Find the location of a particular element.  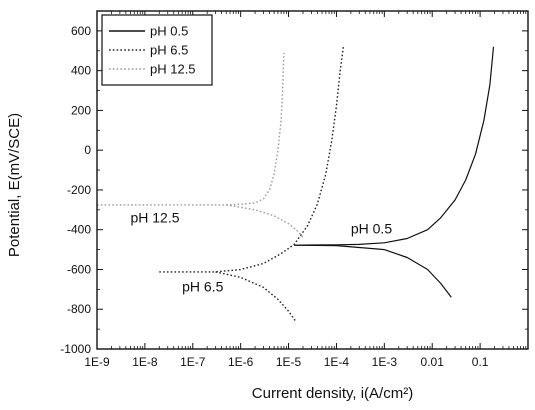

x-tick-label: 1E-4 is located at coordinates (337, 362).